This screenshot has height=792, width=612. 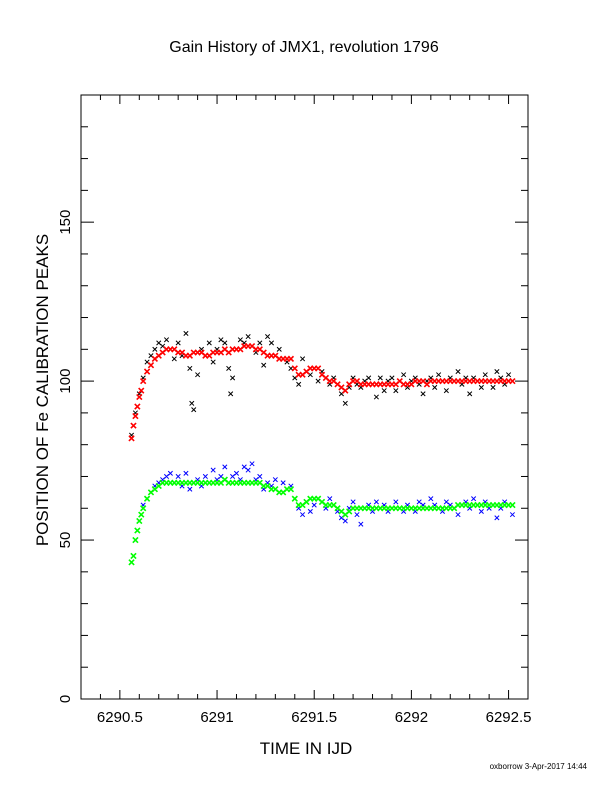 I want to click on y-tick-label: 100, so click(x=65, y=381).